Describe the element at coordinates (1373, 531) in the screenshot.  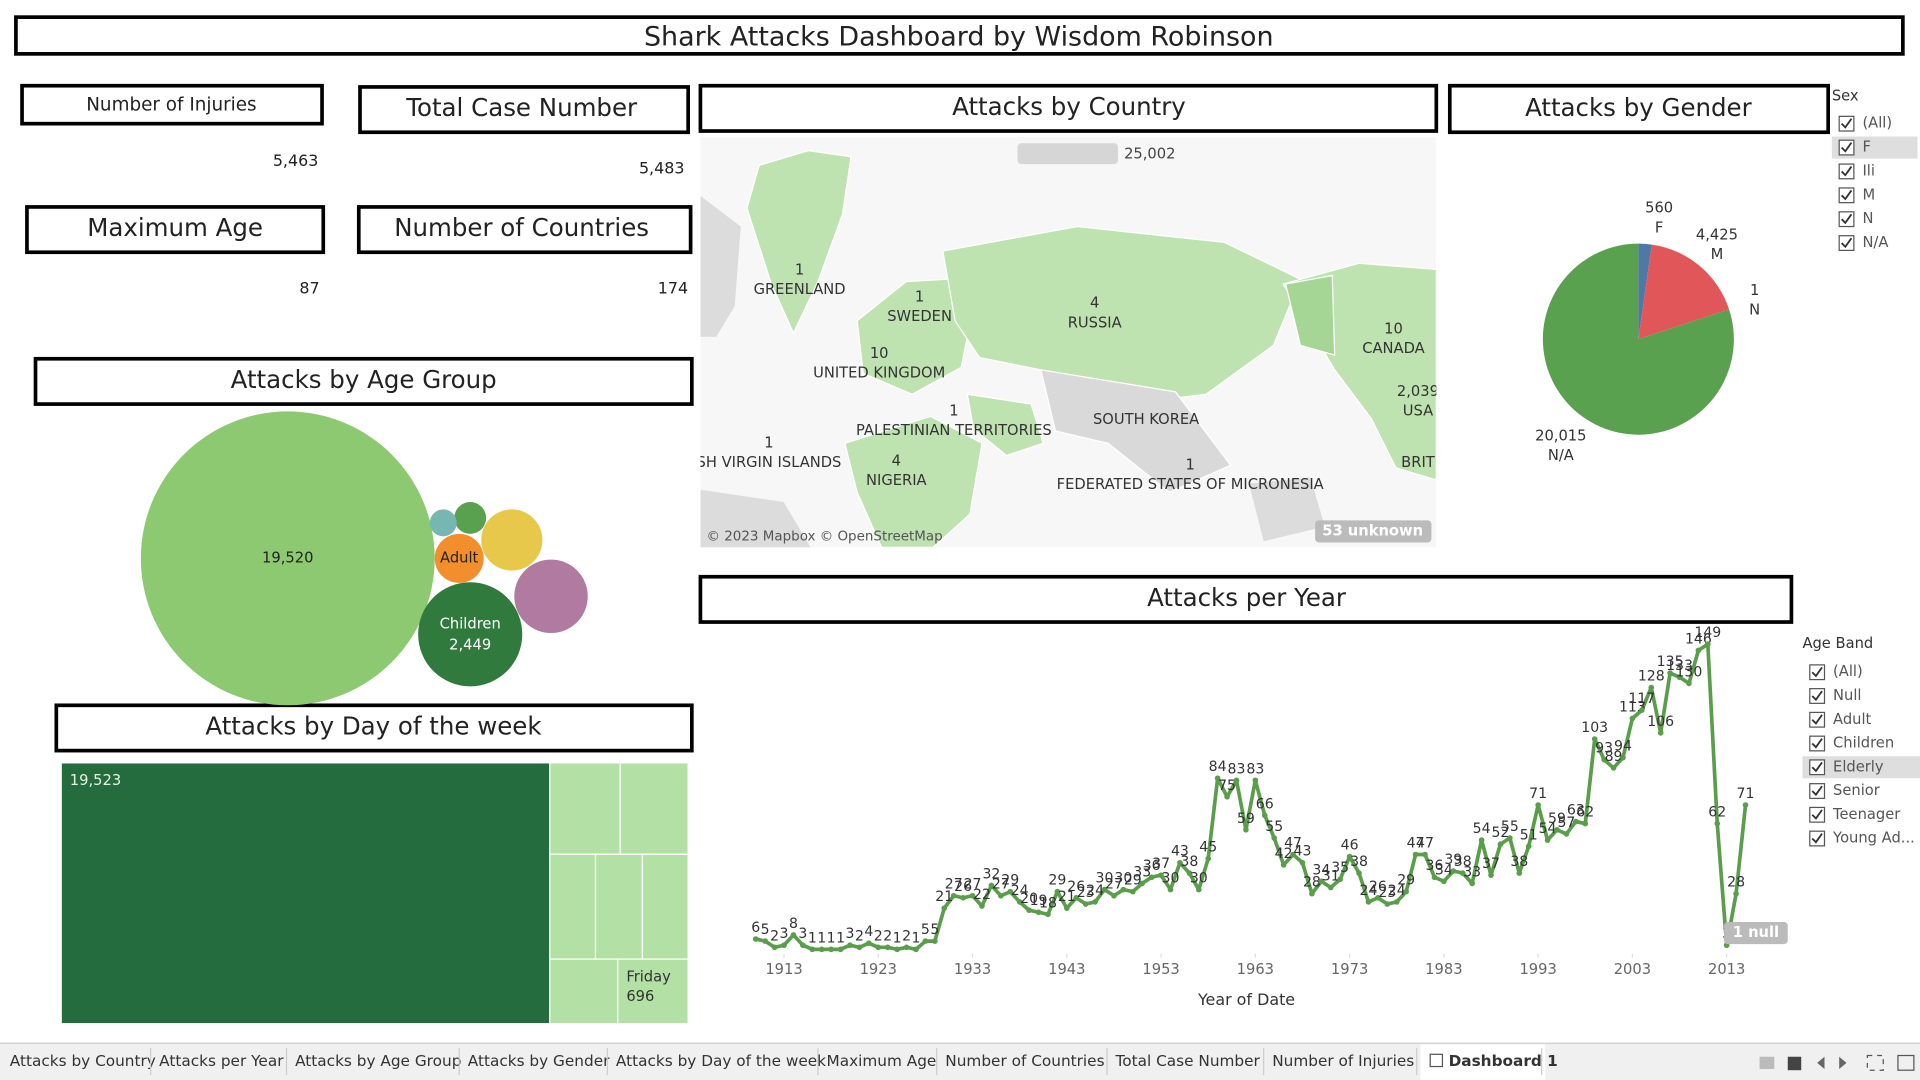
I see `unknown-badge` at that location.